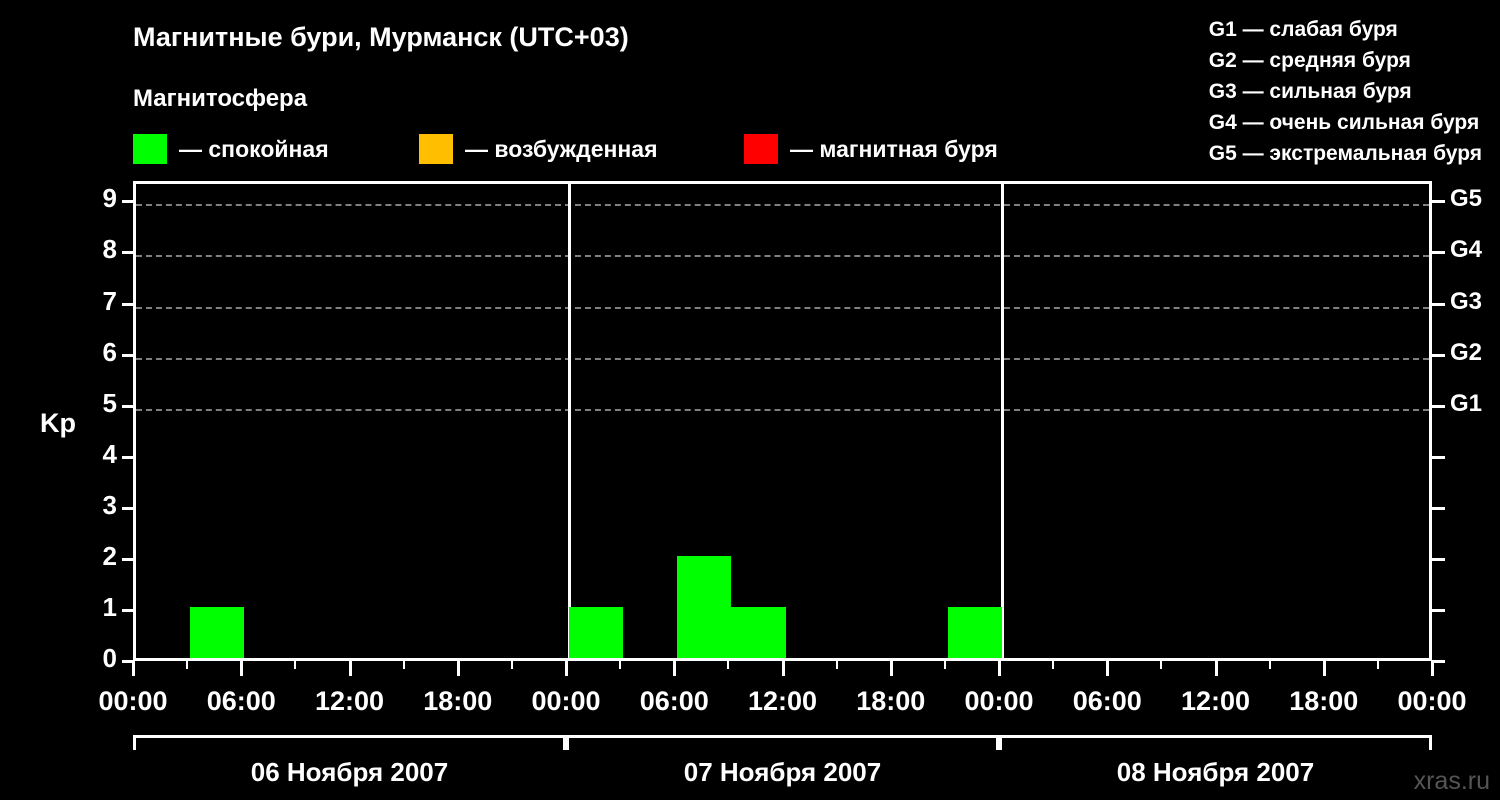  I want to click on x-tick-label-6: 12:00, so click(782, 701).